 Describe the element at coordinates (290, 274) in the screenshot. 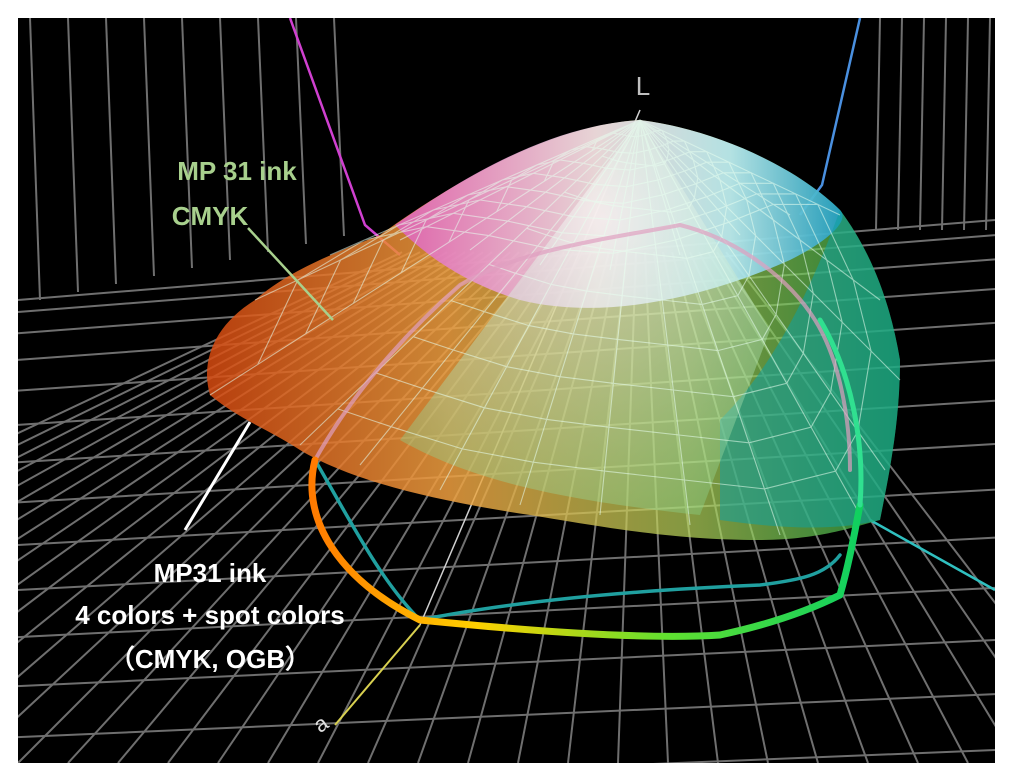

I see `cmyk-callout-line` at that location.